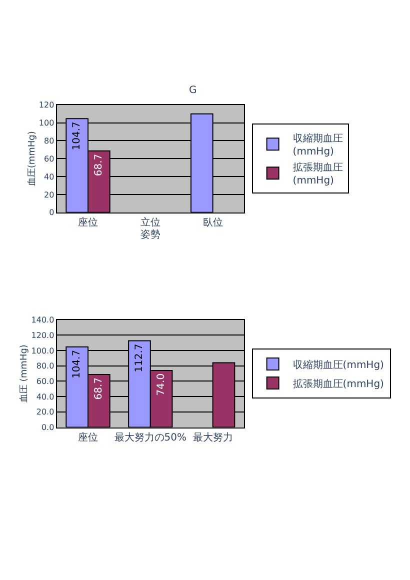 The width and height of the screenshot is (410, 580). Describe the element at coordinates (49, 195) in the screenshot. I see `y-tick-label: 20` at that location.